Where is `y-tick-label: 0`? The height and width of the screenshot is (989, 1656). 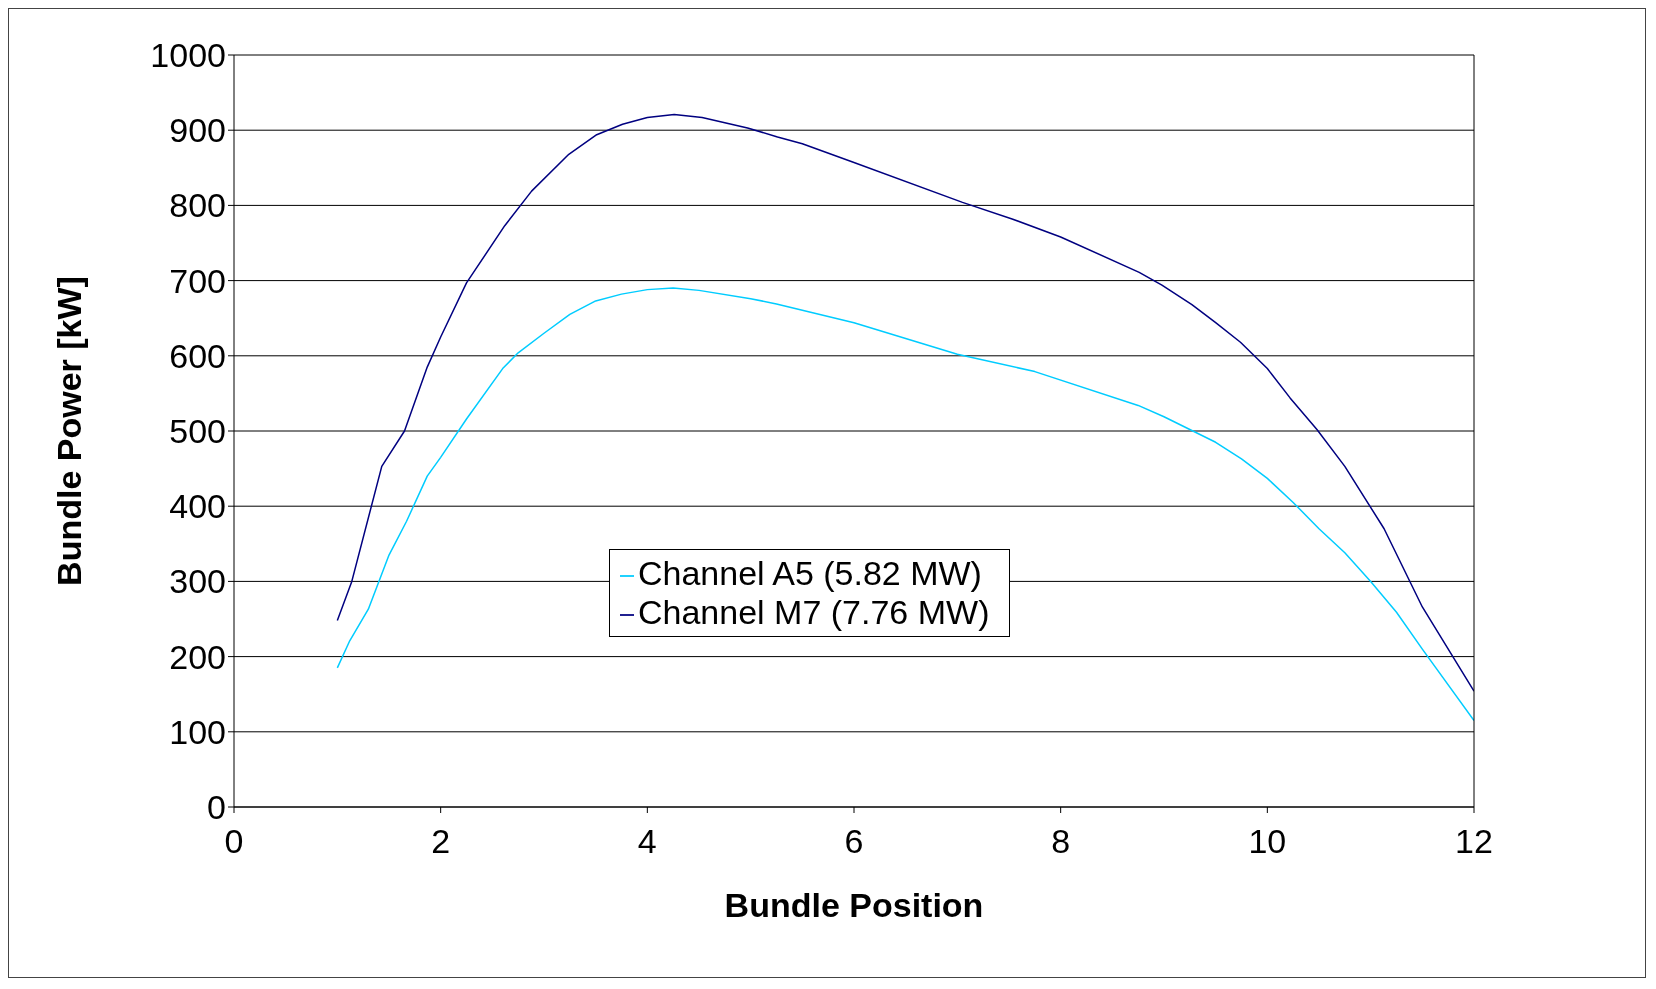
y-tick-label: 0 is located at coordinates (216, 807).